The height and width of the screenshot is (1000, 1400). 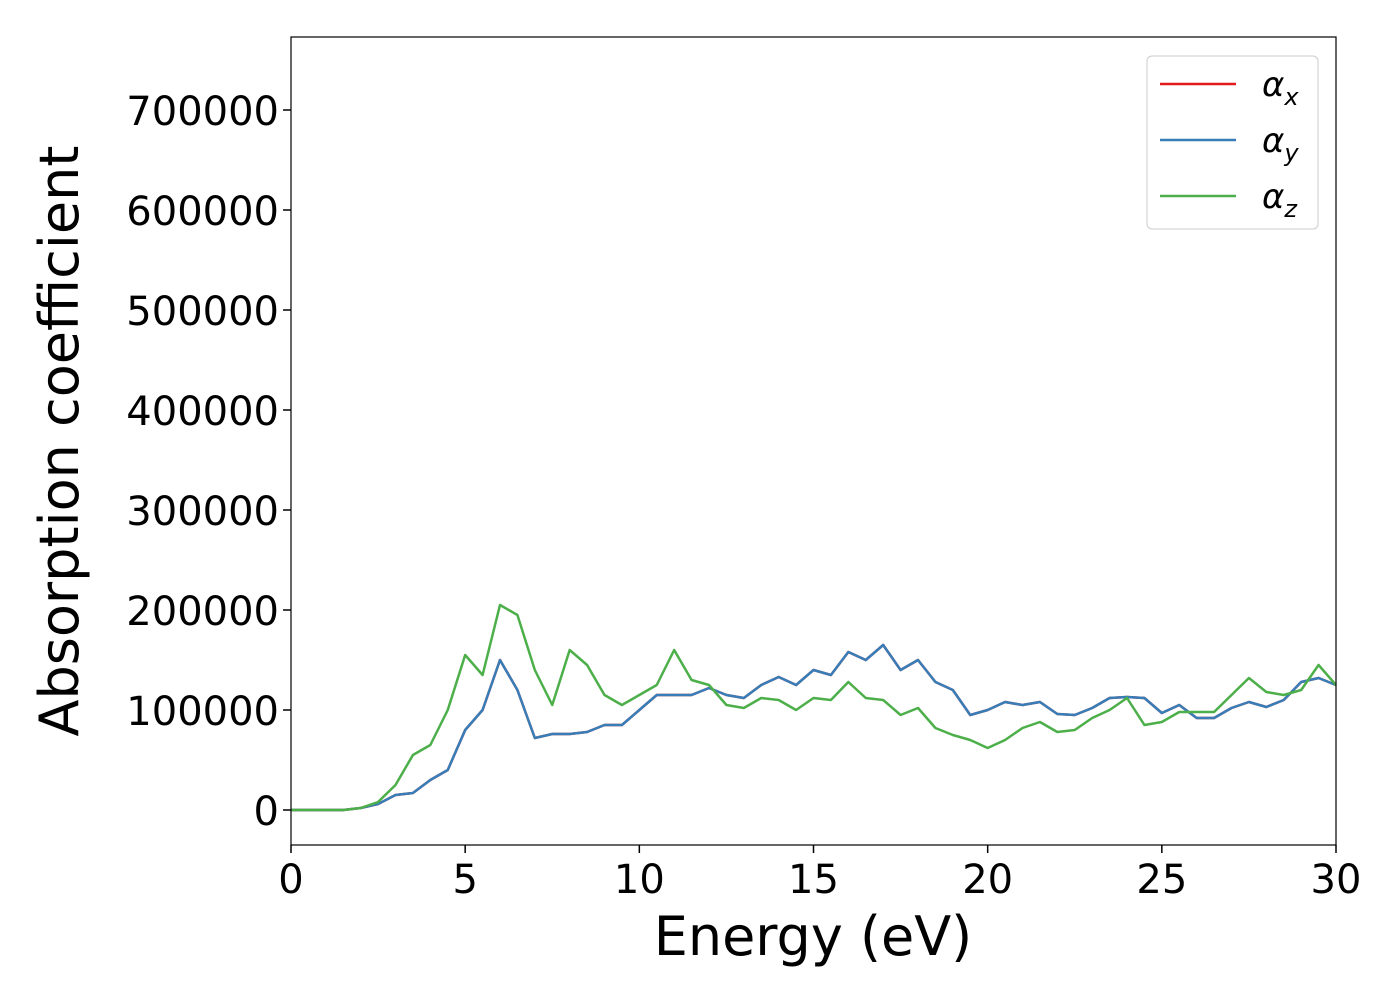 I want to click on x-tick-label: 25, so click(x=1161, y=880).